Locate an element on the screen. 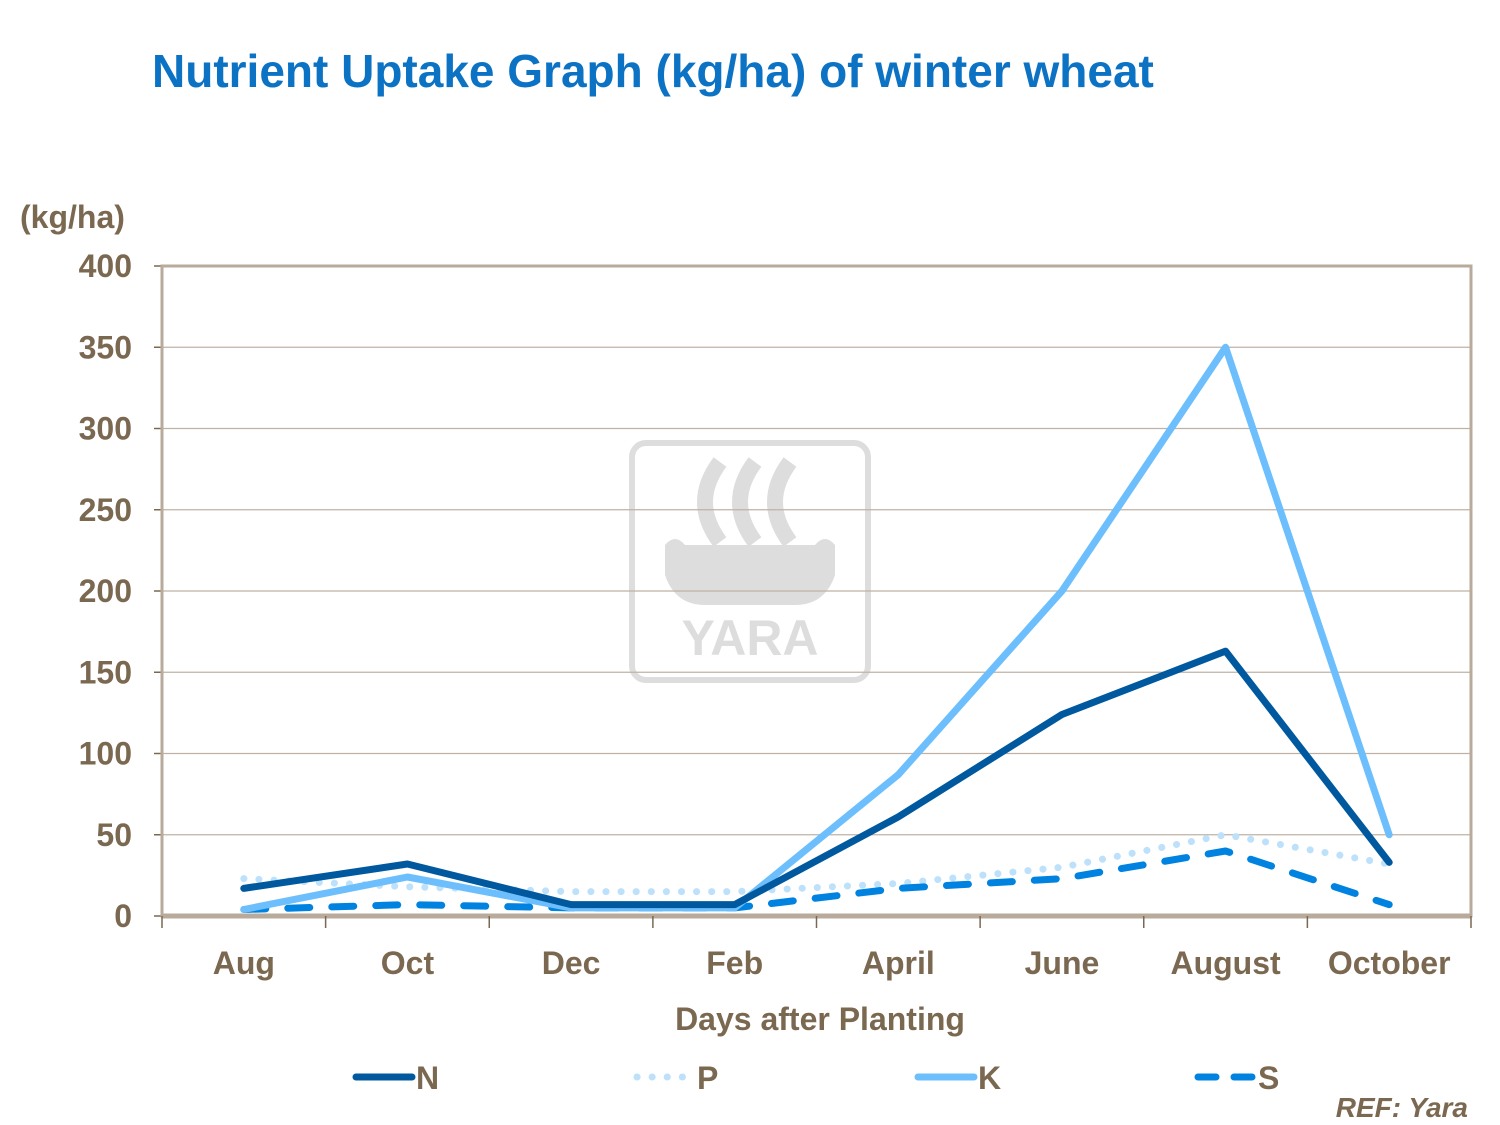 This screenshot has width=1500, height=1125. y-tick-label: 400 is located at coordinates (105, 266).